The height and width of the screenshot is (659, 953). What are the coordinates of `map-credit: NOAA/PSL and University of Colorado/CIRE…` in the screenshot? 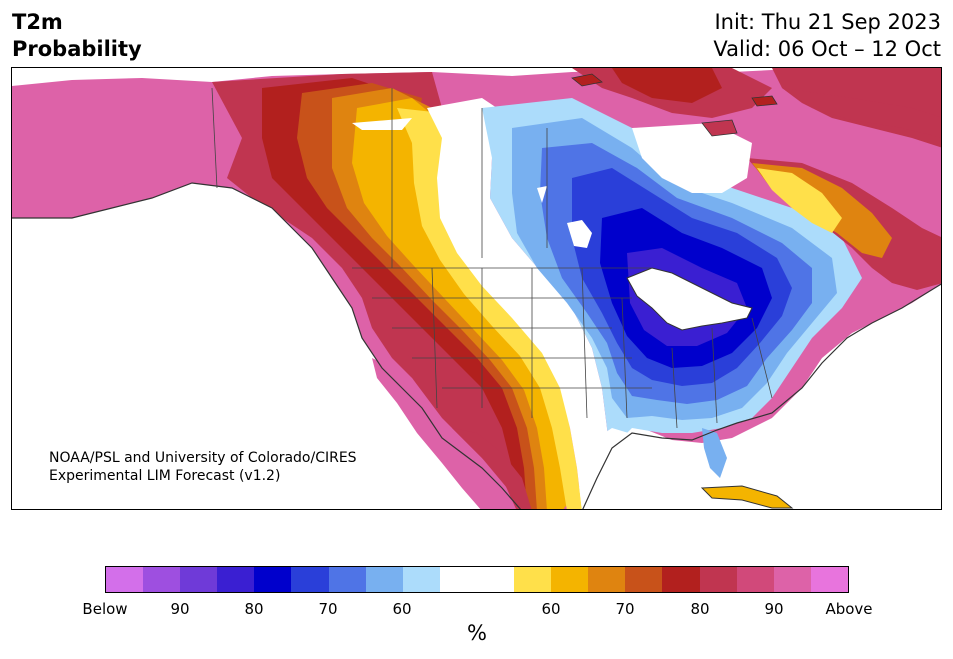 It's located at (203, 467).